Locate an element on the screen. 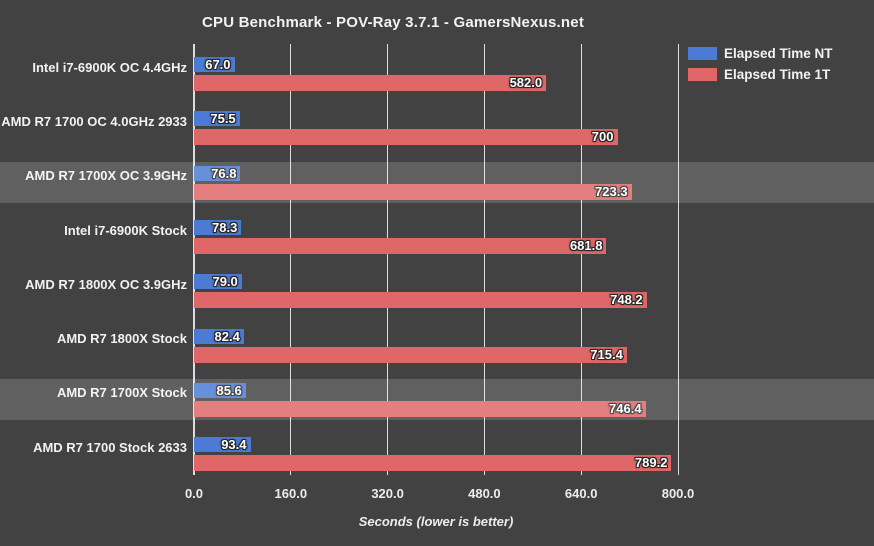 This screenshot has height=546, width=874. x-tick-label: 480.0 is located at coordinates (484, 493).